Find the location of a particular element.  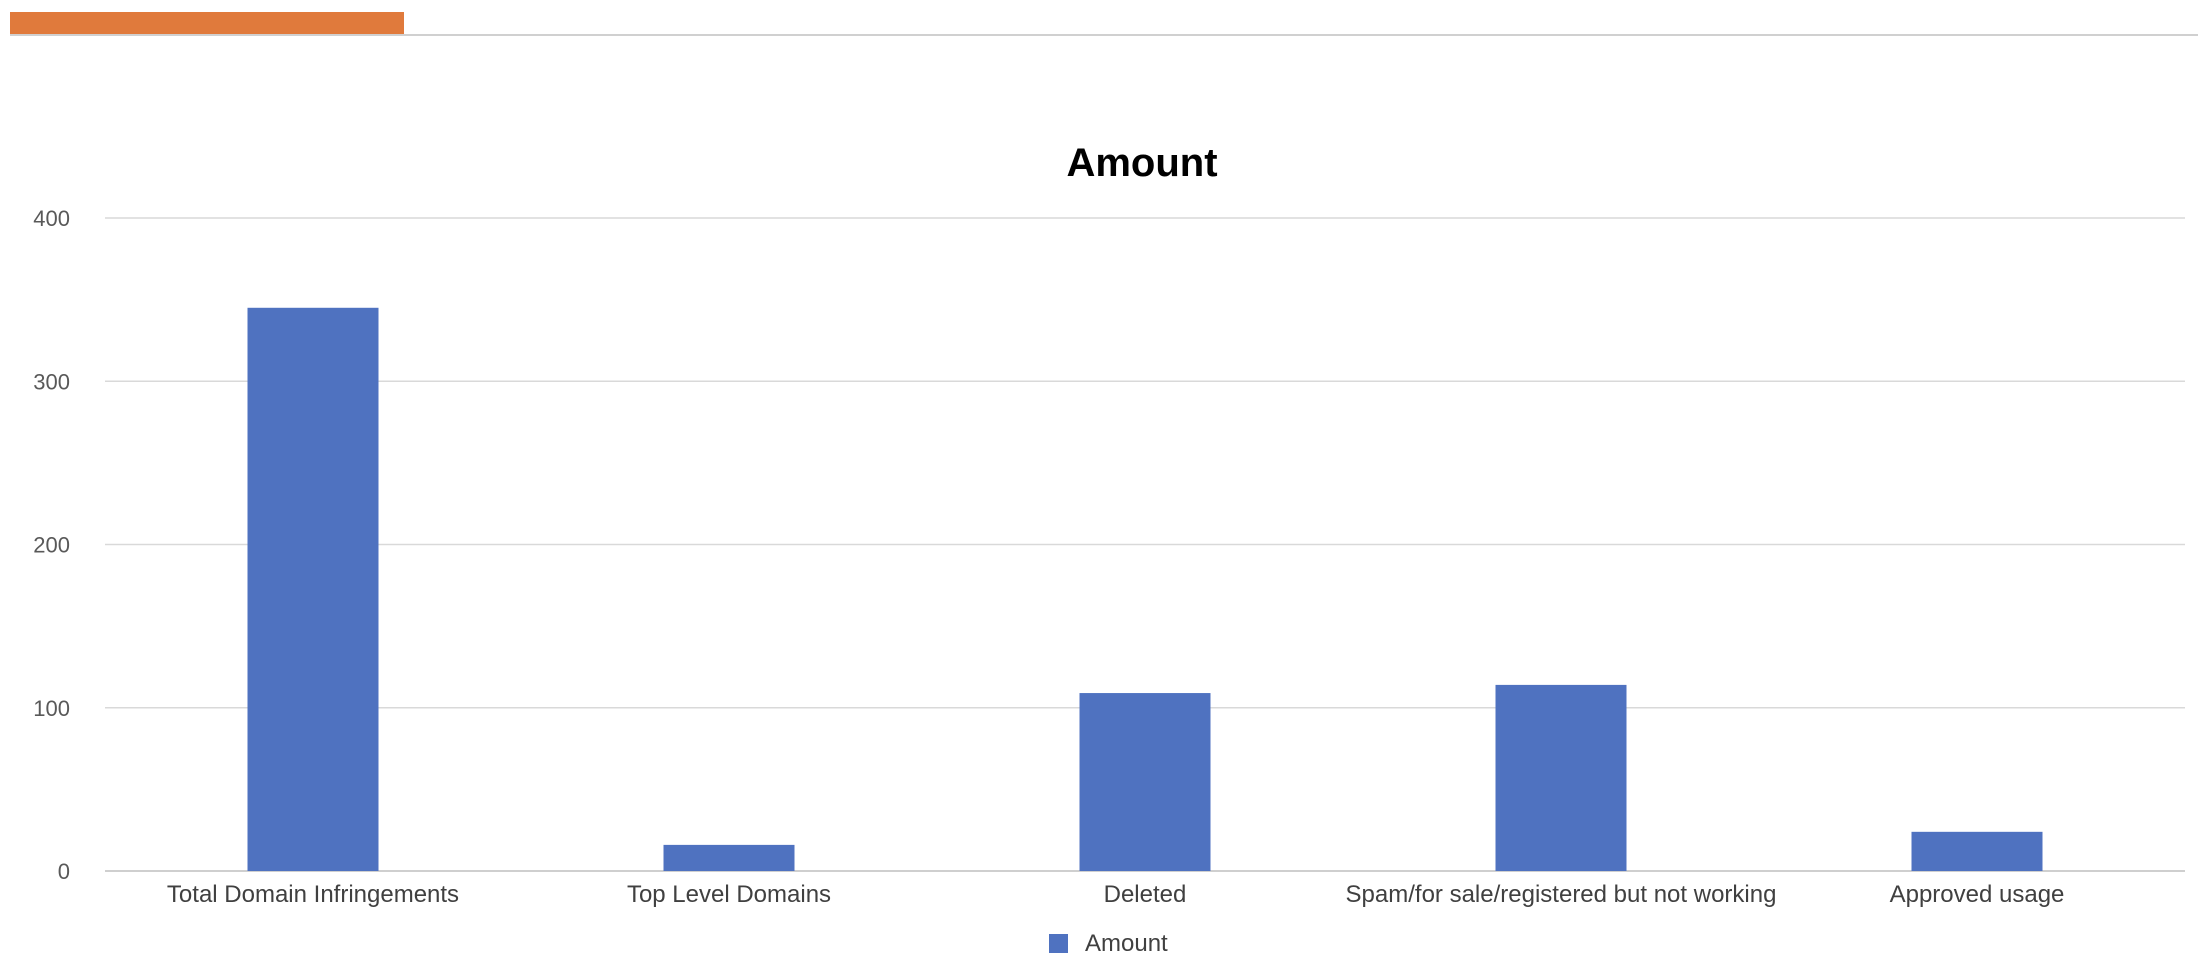

x-tick-label: Approved usage is located at coordinates (1977, 894).